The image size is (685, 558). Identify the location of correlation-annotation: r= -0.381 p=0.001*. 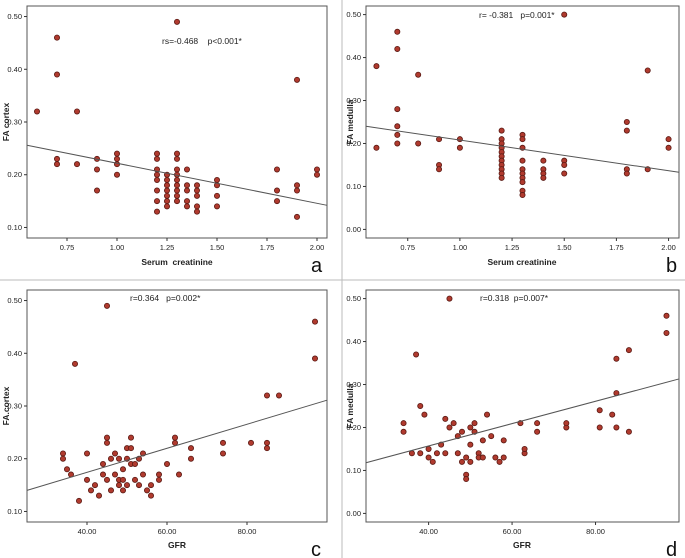
(517, 15).